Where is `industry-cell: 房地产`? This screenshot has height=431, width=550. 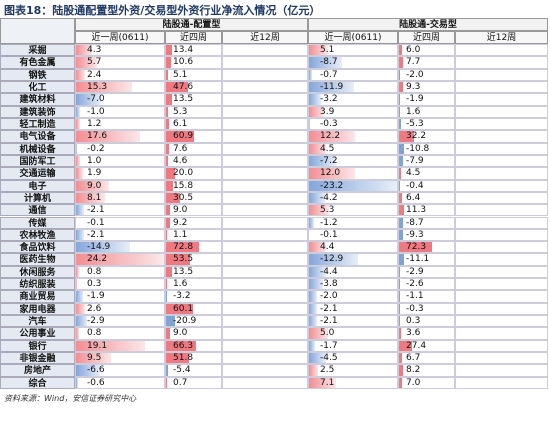 industry-cell: 房地产 is located at coordinates (37, 370).